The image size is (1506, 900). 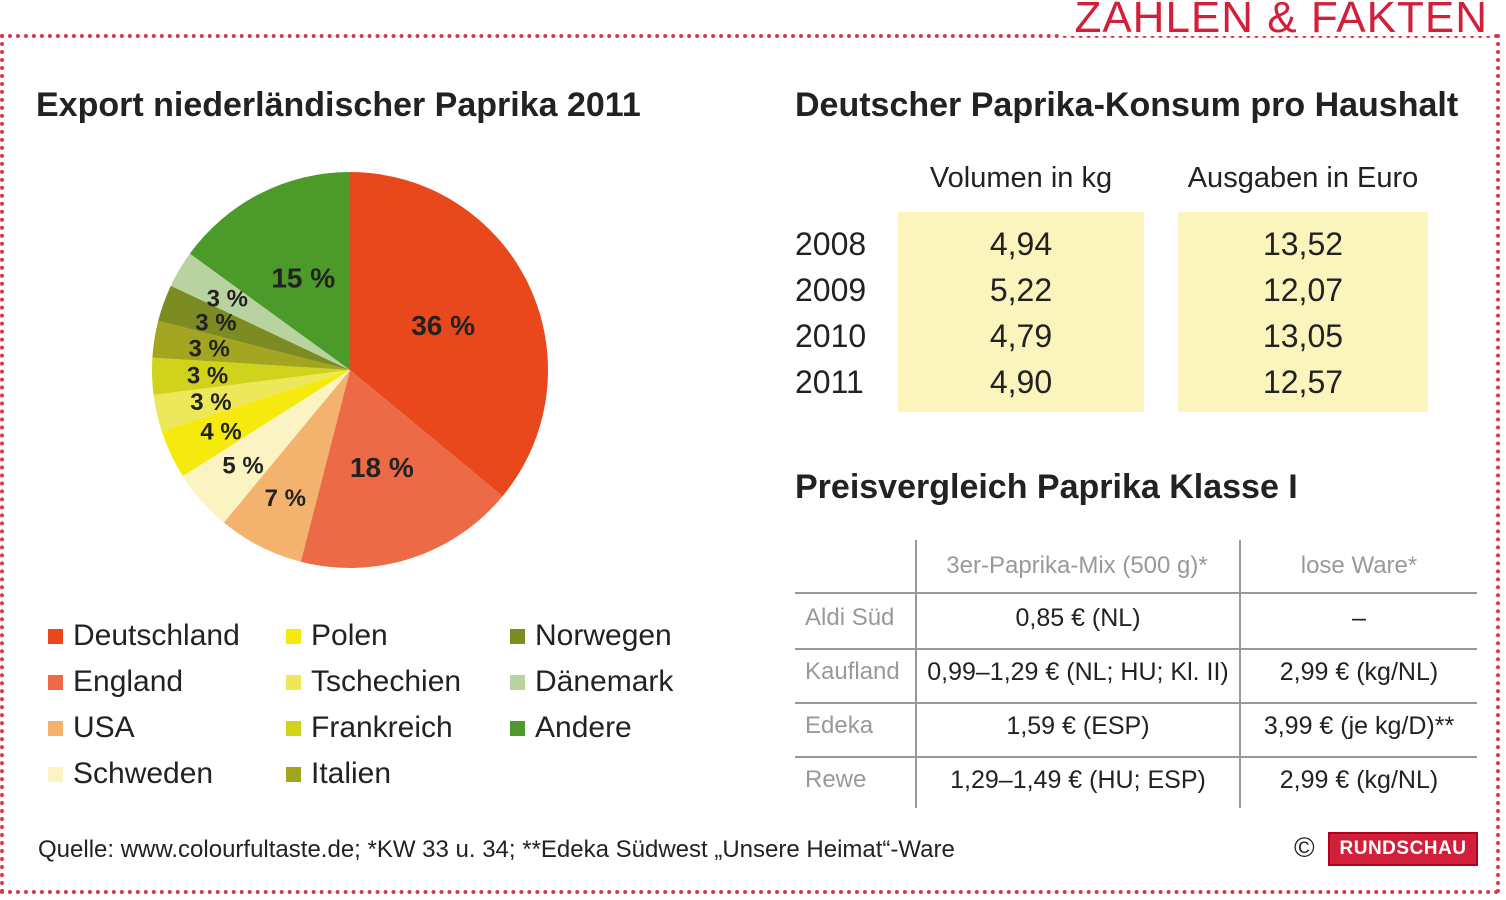 What do you see at coordinates (836, 779) in the screenshot?
I see `price-store-name: Rewe` at bounding box center [836, 779].